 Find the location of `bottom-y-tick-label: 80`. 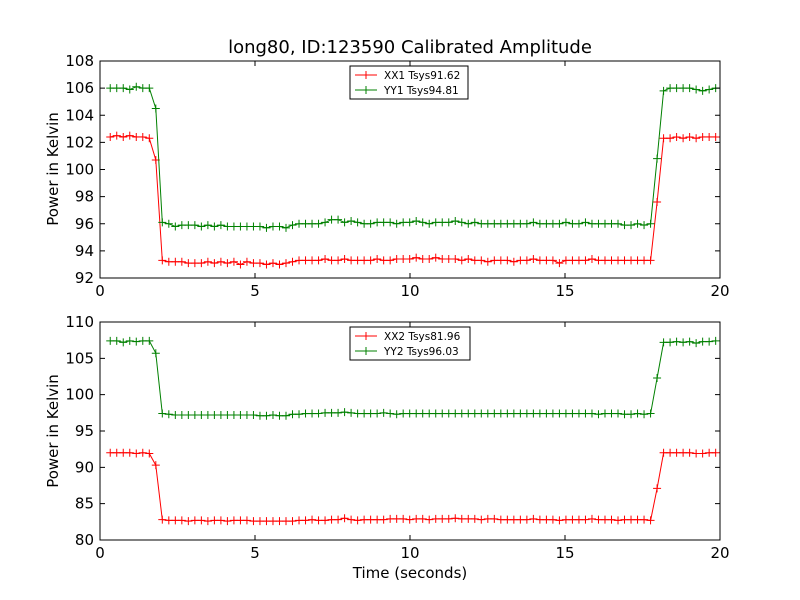

bottom-y-tick-label: 80 is located at coordinates (84, 540).